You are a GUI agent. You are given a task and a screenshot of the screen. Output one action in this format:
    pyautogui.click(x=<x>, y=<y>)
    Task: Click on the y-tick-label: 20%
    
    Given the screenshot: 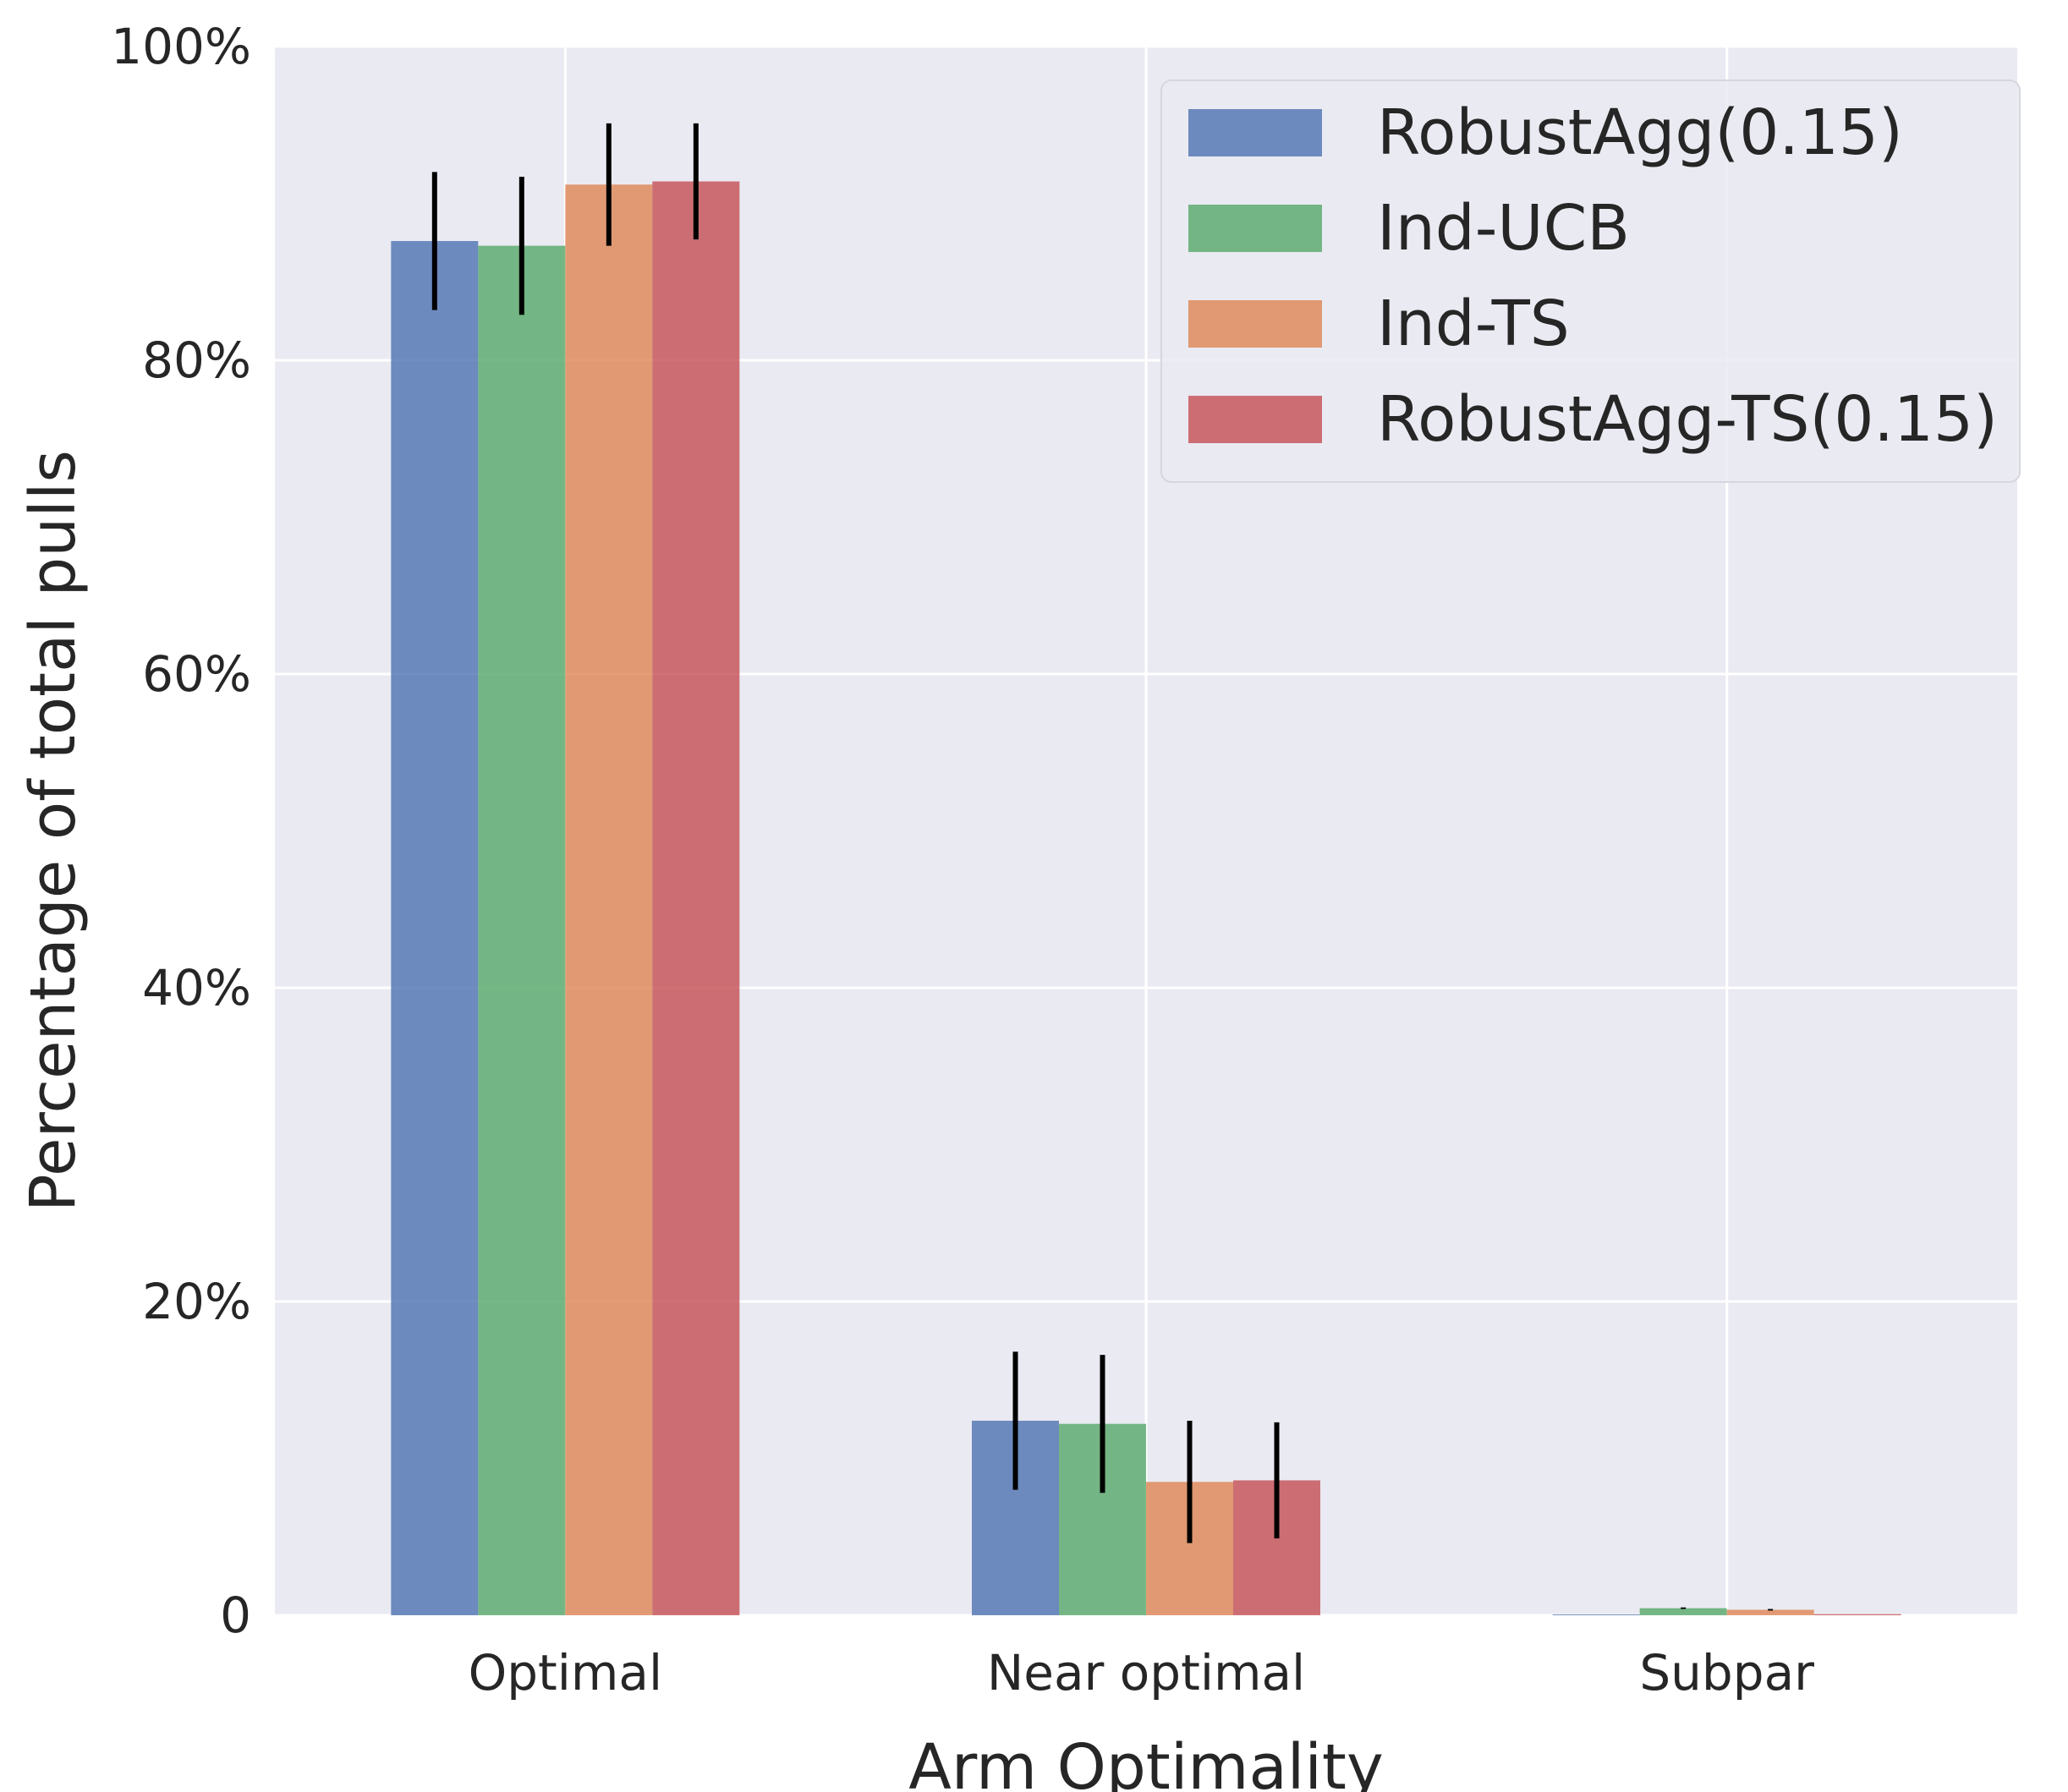 What is the action you would take?
    pyautogui.click(x=196, y=1301)
    